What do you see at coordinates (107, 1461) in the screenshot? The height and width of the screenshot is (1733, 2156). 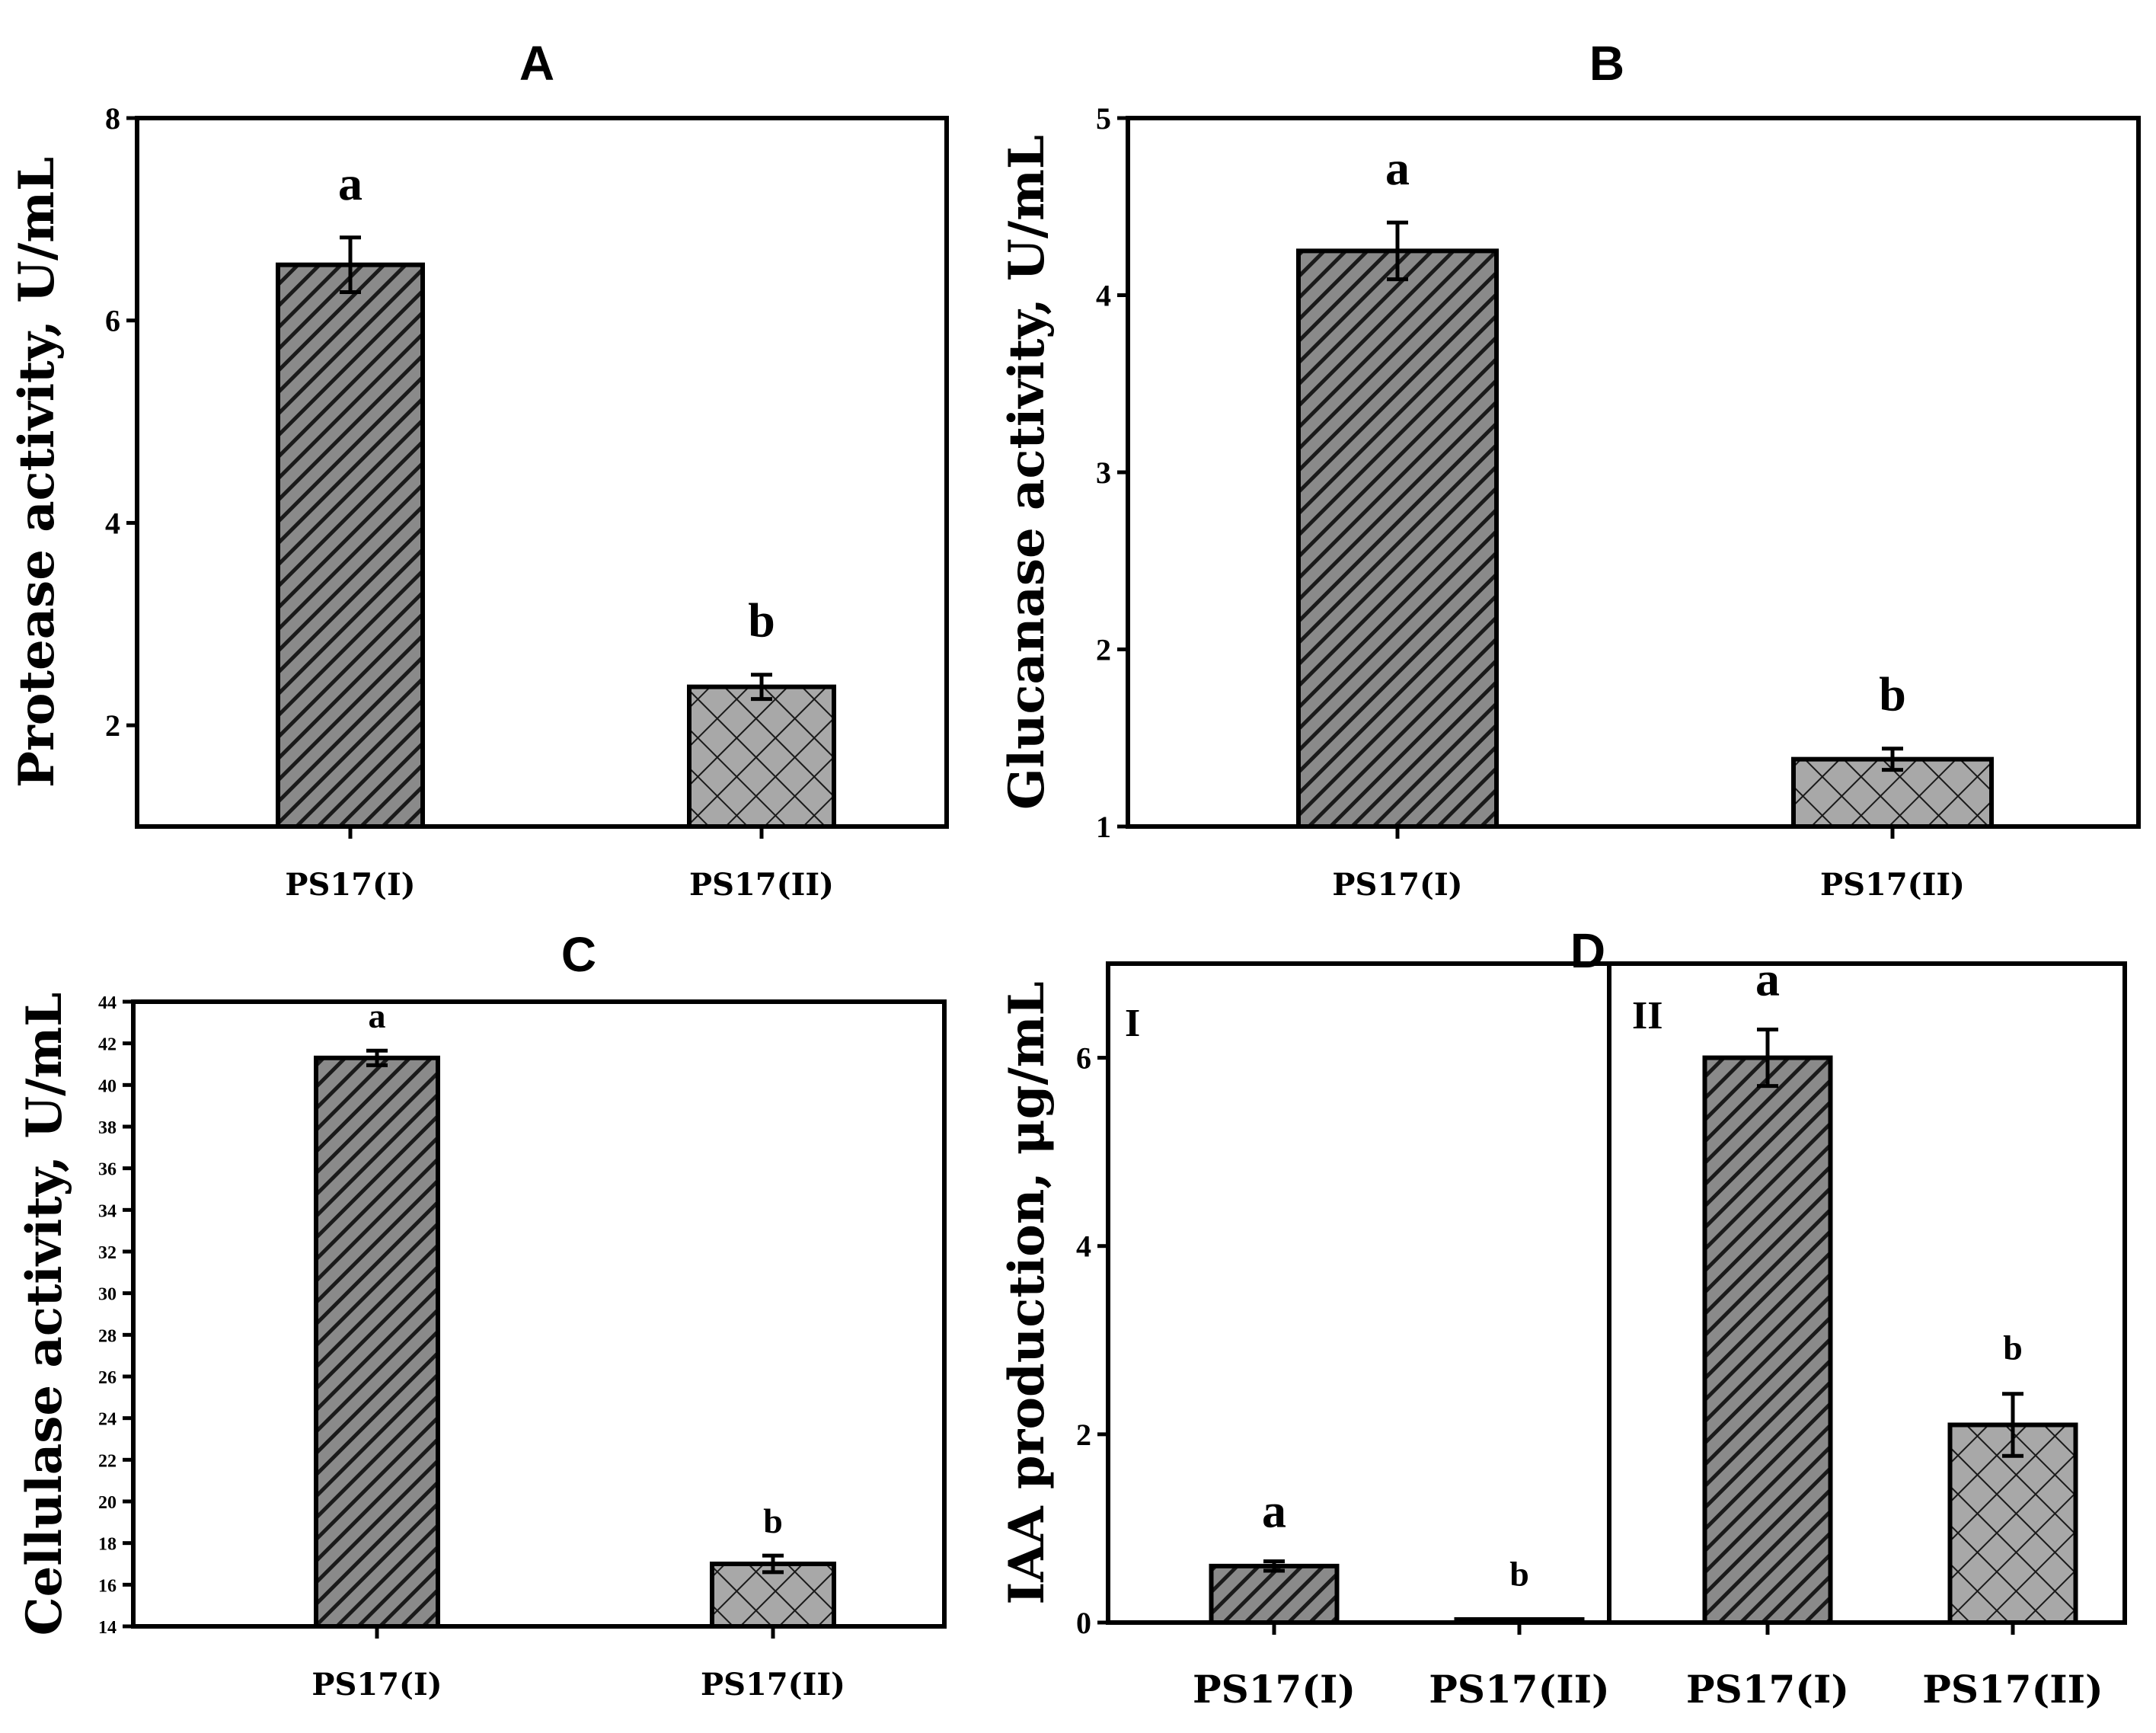 I see `y-tick-label: 22` at bounding box center [107, 1461].